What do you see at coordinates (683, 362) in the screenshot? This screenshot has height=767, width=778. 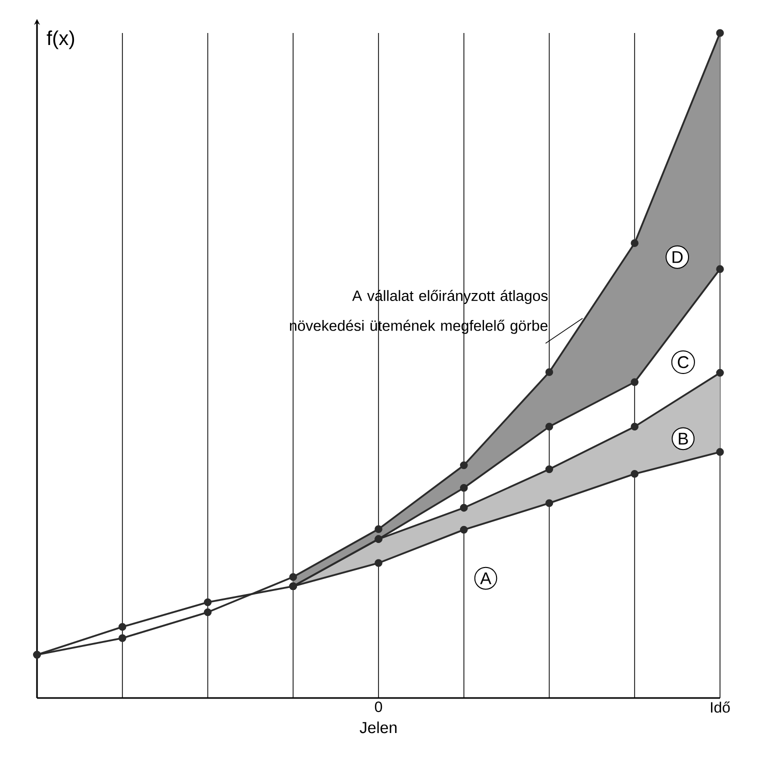 I see `annotation: C` at bounding box center [683, 362].